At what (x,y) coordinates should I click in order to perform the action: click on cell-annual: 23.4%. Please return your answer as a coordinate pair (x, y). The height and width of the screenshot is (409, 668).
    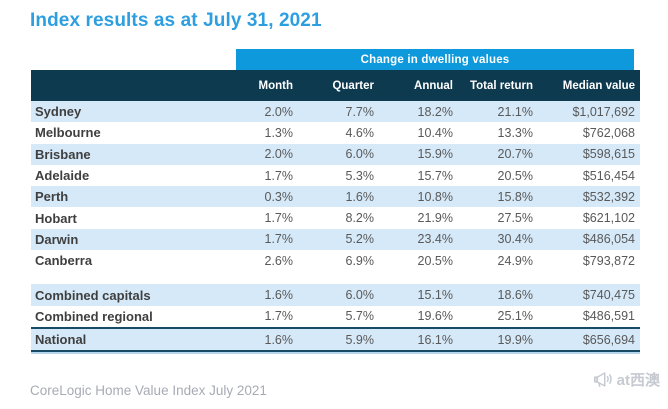
    Looking at the image, I should click on (435, 239).